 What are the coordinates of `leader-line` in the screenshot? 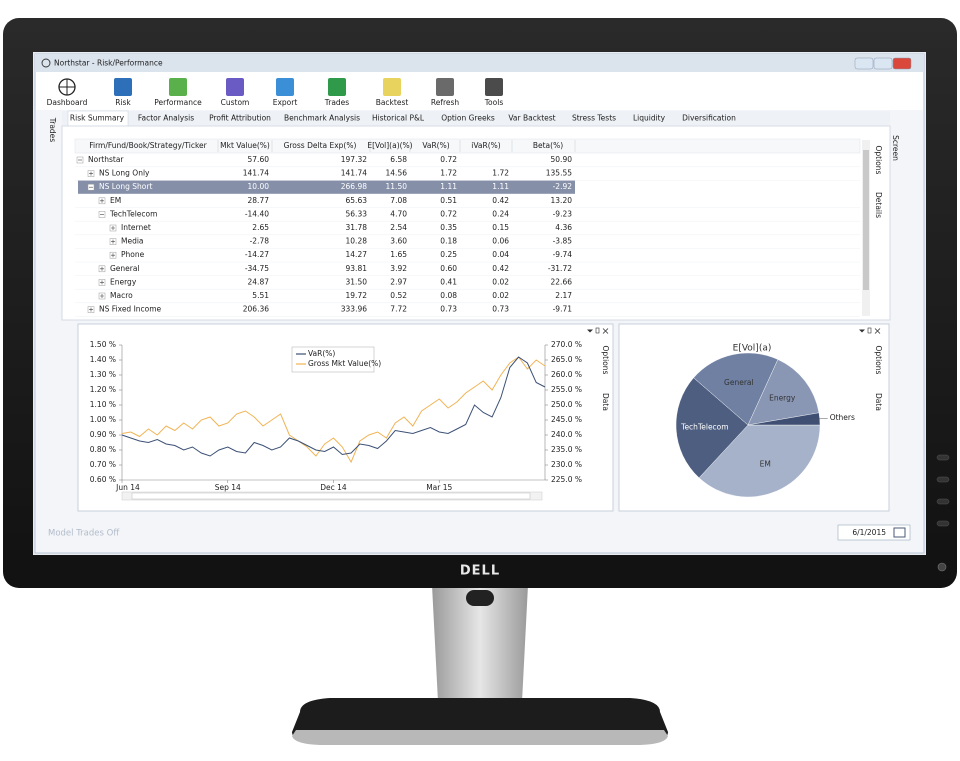 It's located at (820, 418).